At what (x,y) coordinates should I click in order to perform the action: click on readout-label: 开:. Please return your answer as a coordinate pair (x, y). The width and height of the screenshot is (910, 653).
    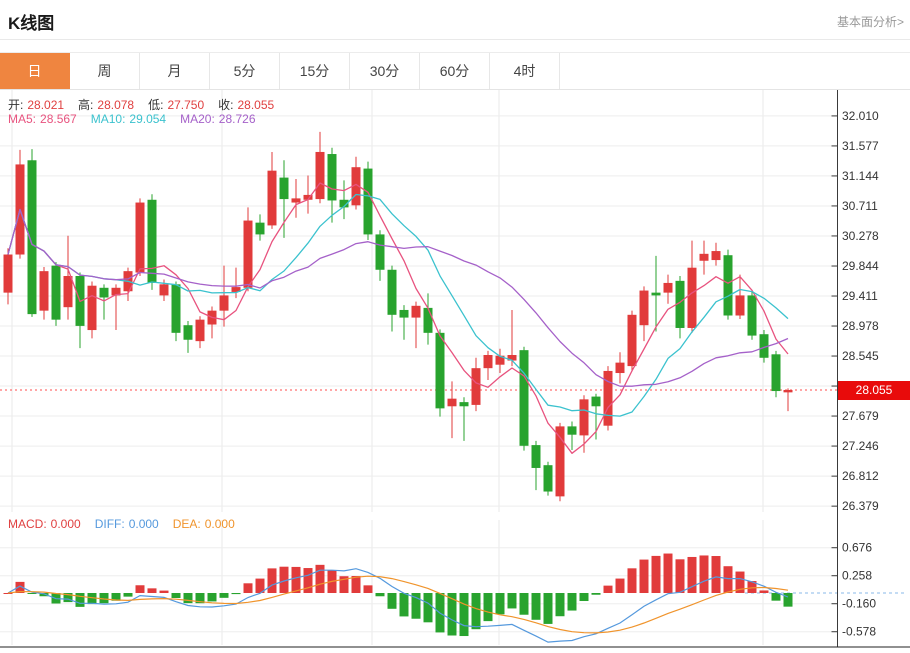
    Looking at the image, I should click on (16, 105).